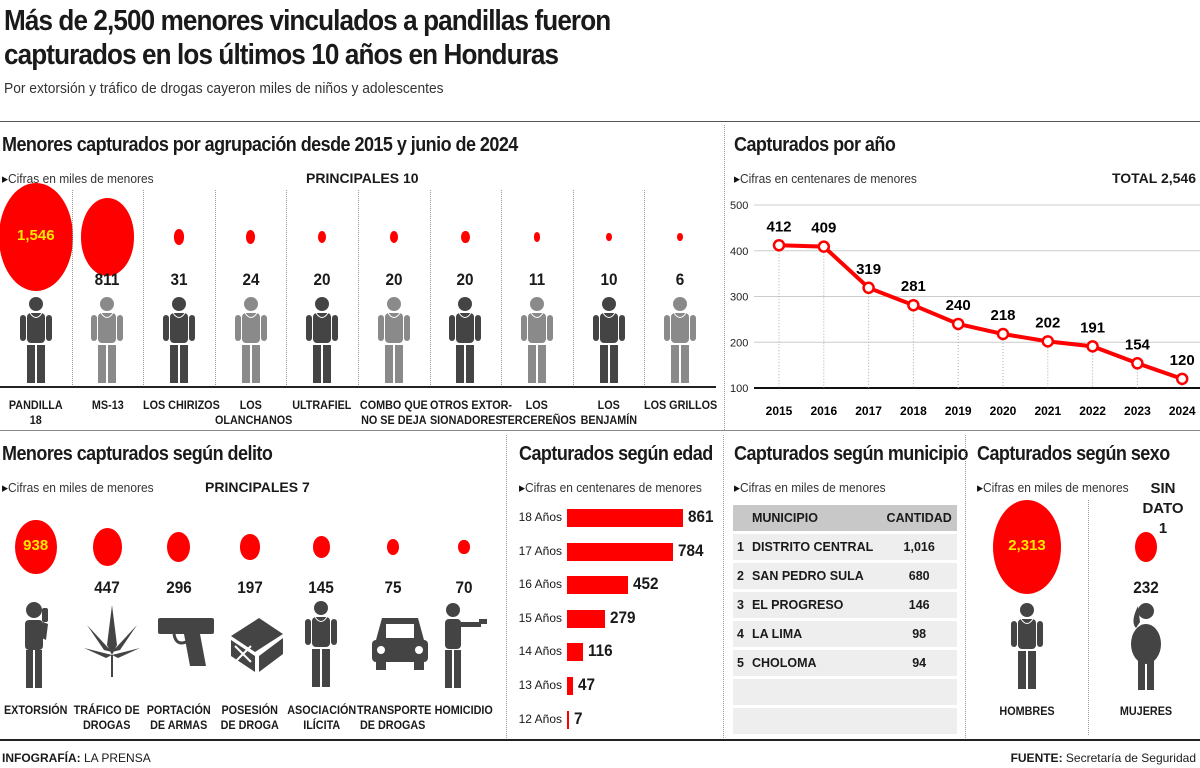 Image resolution: width=1200 pixels, height=768 pixels. I want to click on value-label: 452, so click(646, 584).